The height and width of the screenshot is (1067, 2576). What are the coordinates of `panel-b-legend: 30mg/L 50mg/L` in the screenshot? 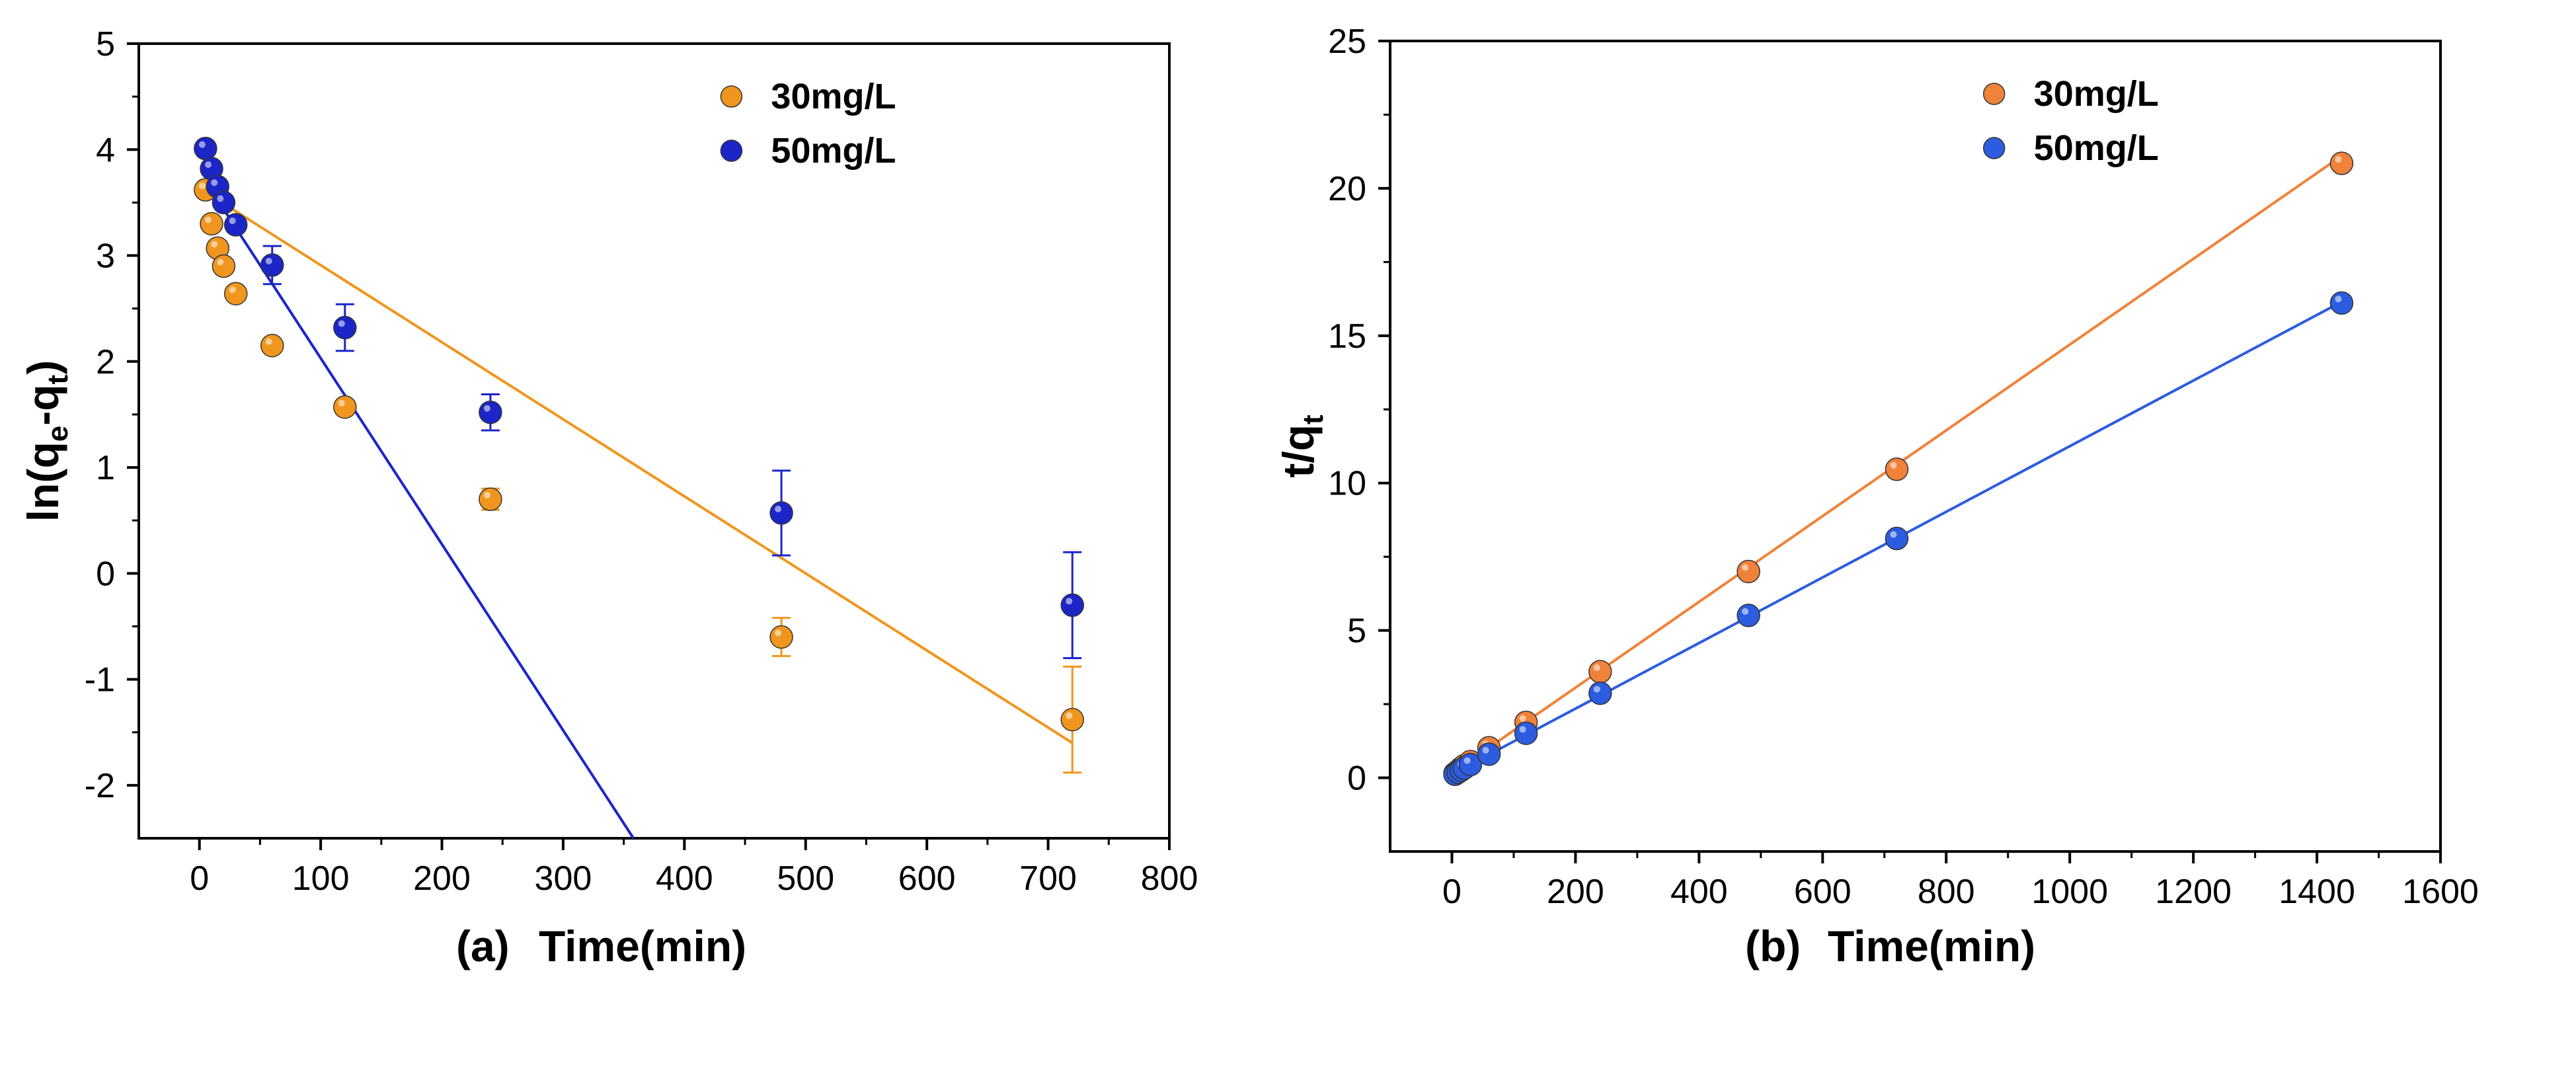 It's located at (2070, 121).